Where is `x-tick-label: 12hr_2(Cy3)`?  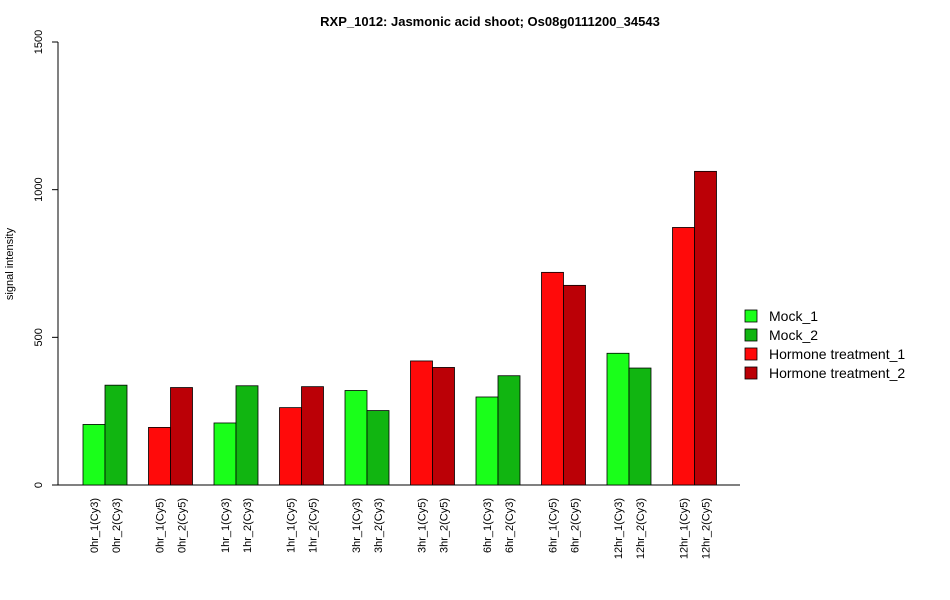
x-tick-label: 12hr_2(Cy3) is located at coordinates (641, 528).